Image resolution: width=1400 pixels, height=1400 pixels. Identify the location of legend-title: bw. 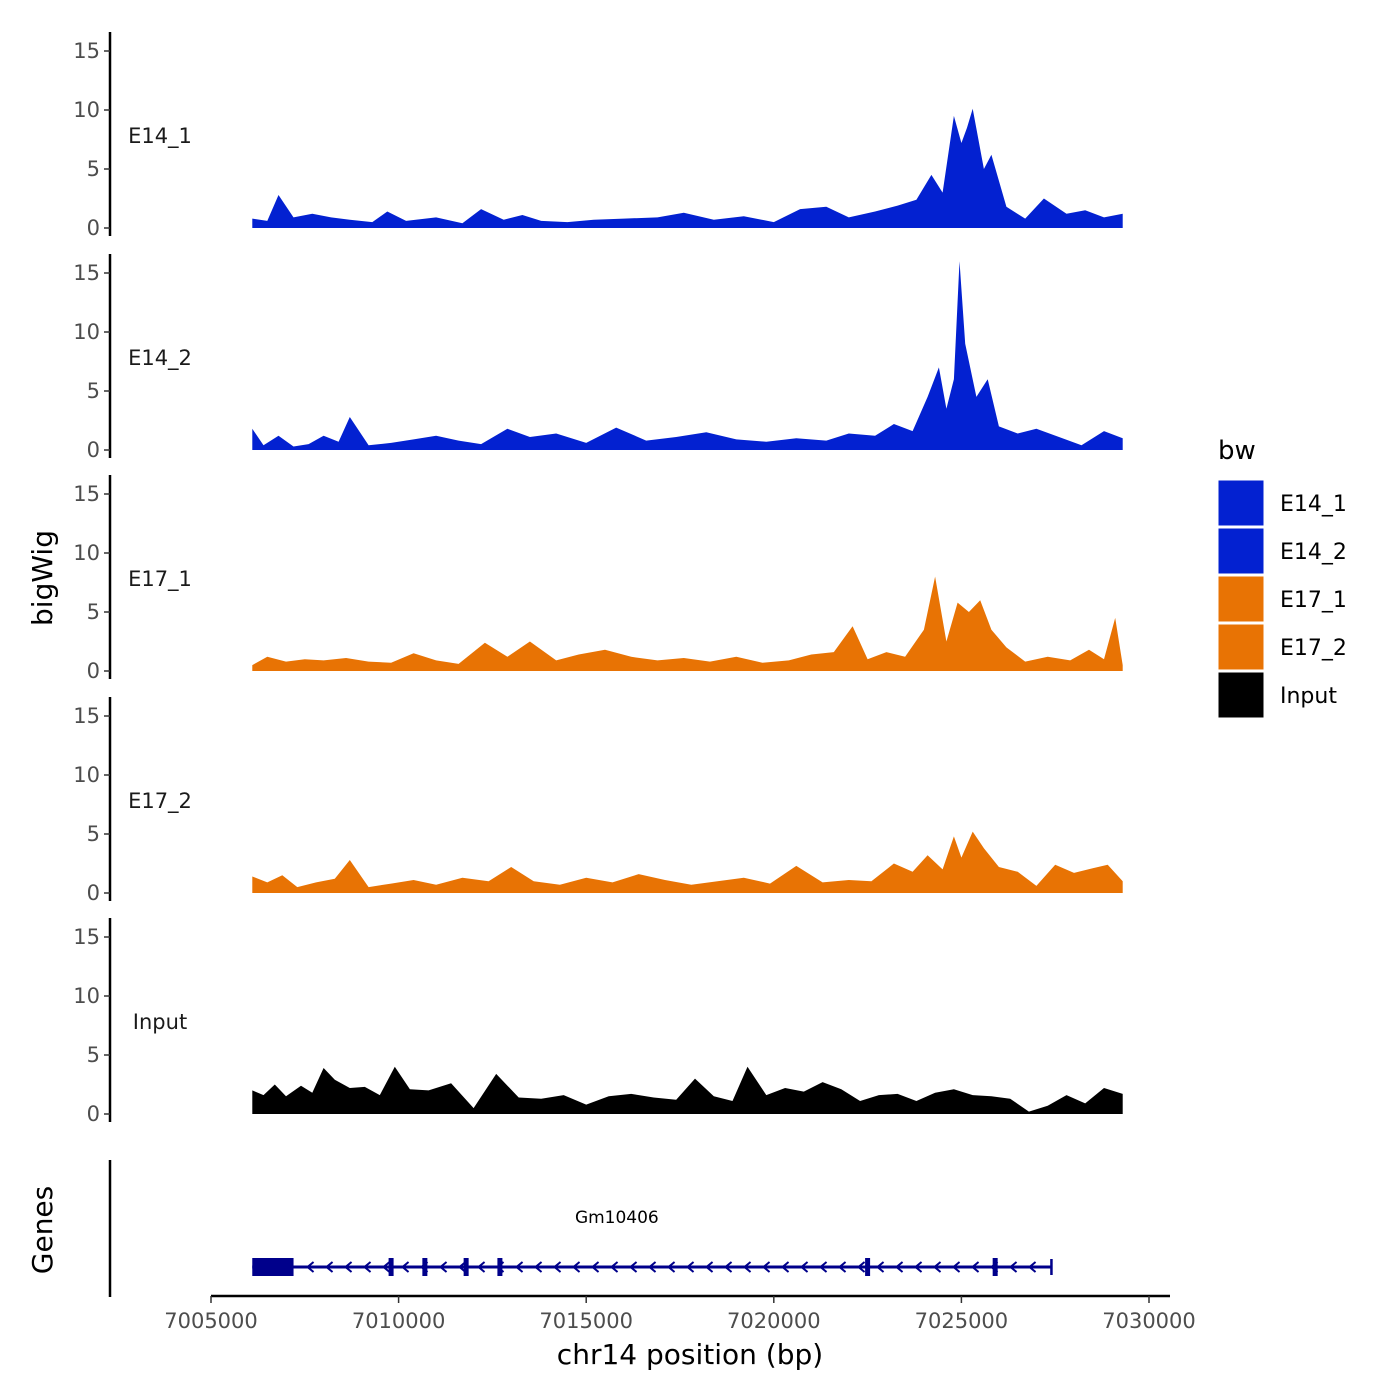
(1237, 451).